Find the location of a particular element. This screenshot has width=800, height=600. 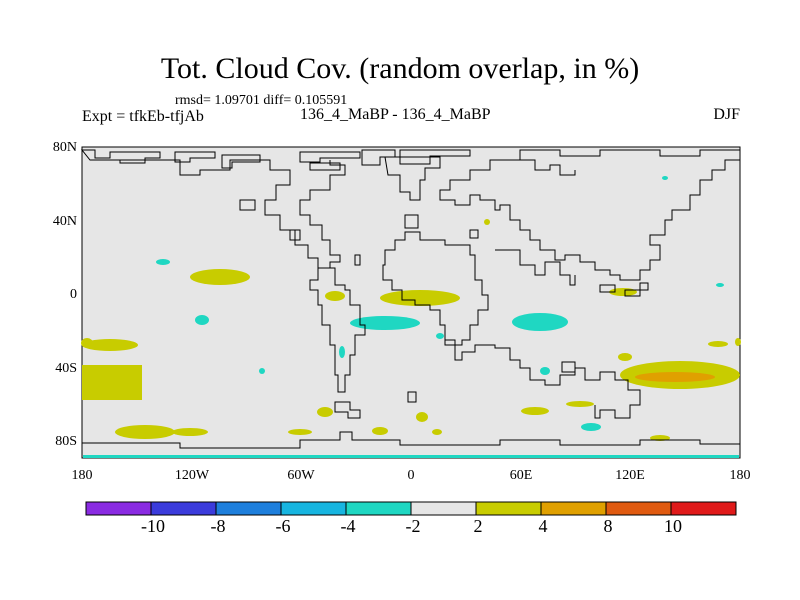

lon-tick-label: 120W is located at coordinates (192, 475).